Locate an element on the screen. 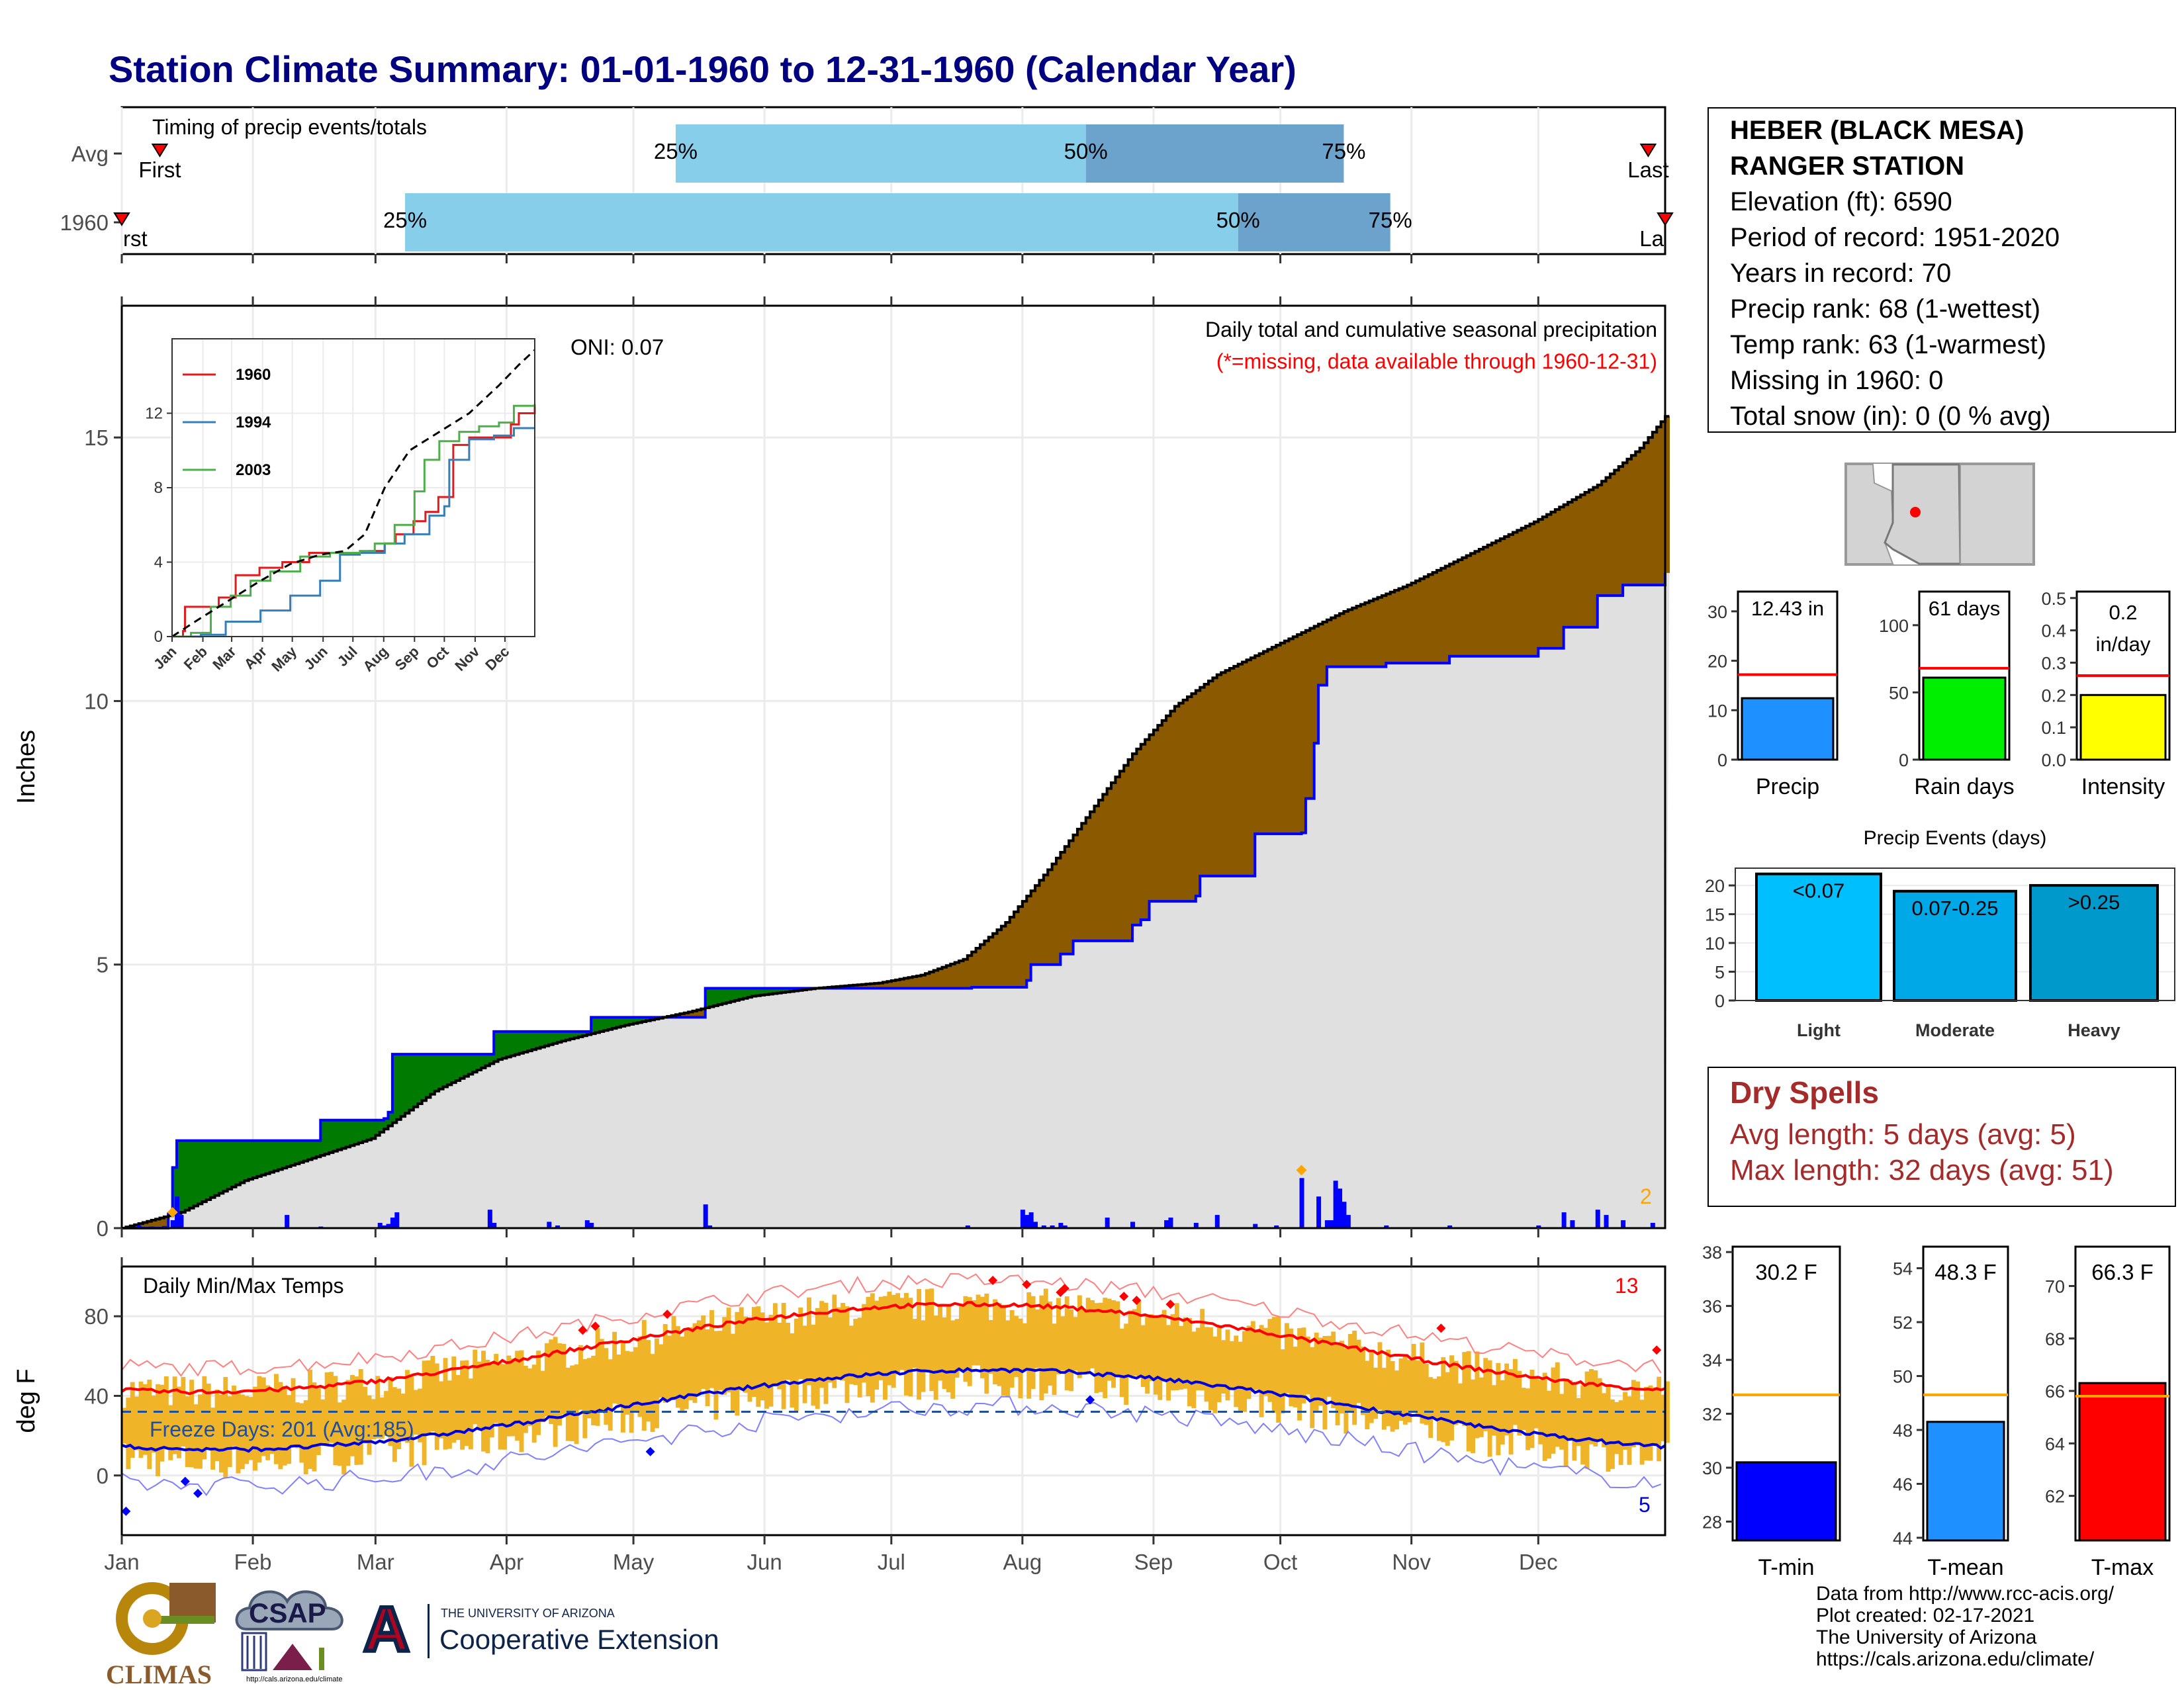  precip-ytick-label: 5 is located at coordinates (103, 965).